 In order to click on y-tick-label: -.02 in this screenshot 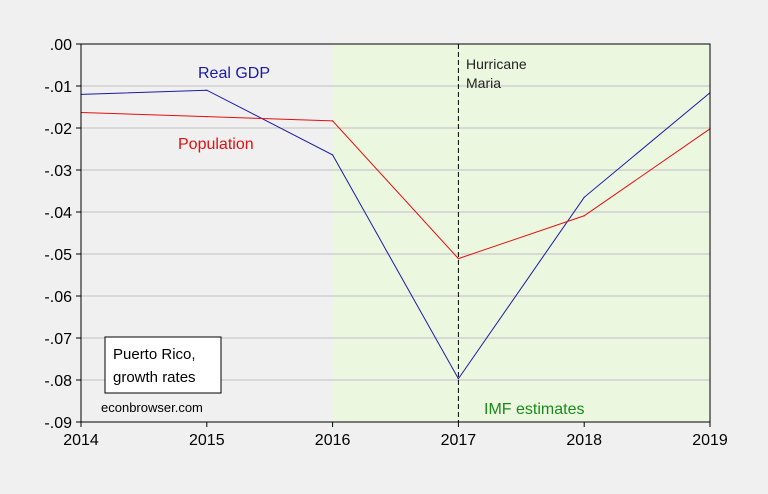, I will do `click(58, 129)`.